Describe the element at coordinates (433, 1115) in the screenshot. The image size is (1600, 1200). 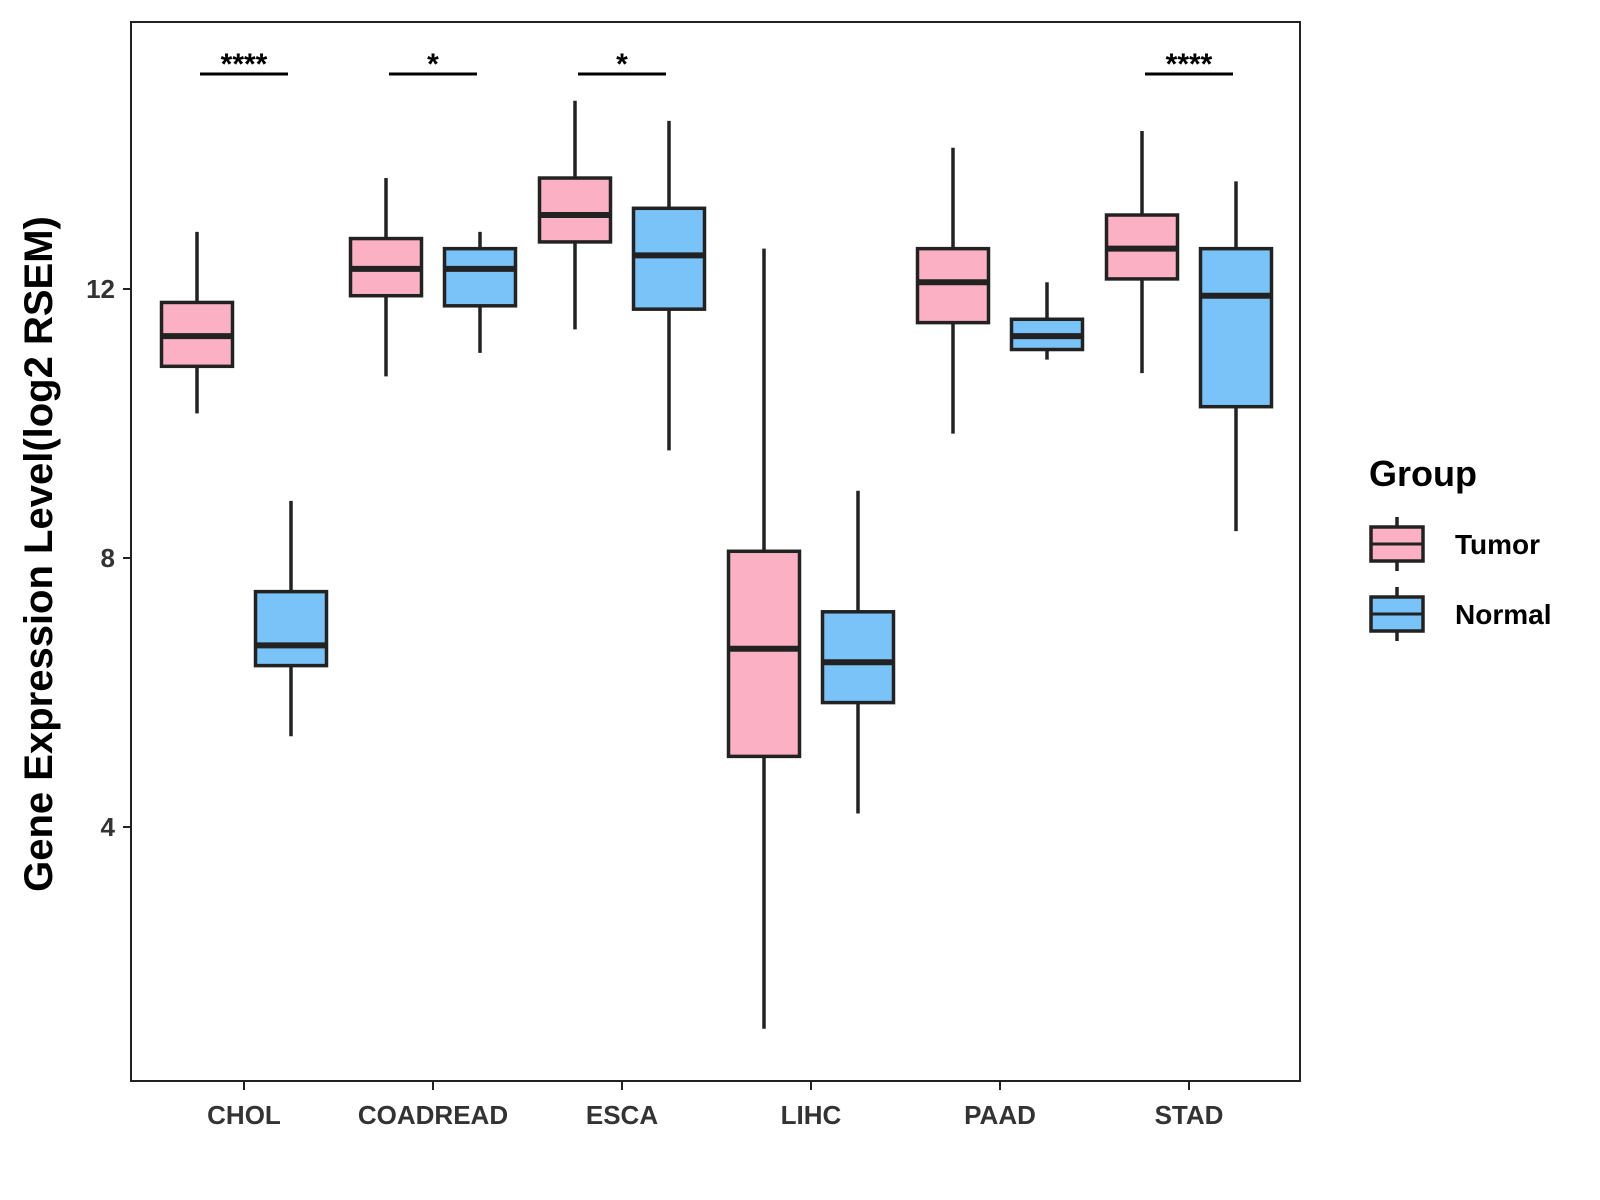
I see `x-tick-label-coadread: COADREAD` at that location.